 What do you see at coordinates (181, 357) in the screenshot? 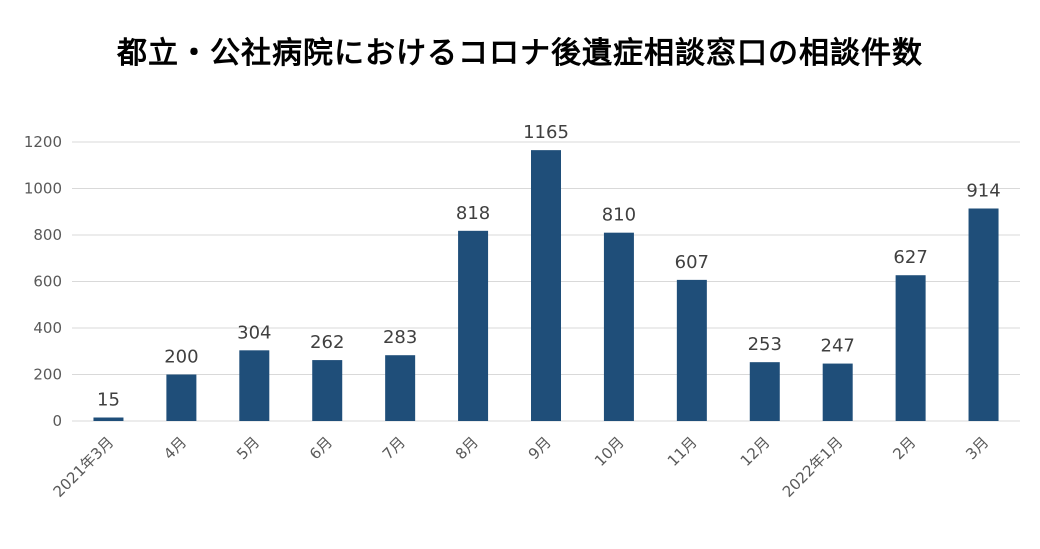
I see `data-label: 200` at bounding box center [181, 357].